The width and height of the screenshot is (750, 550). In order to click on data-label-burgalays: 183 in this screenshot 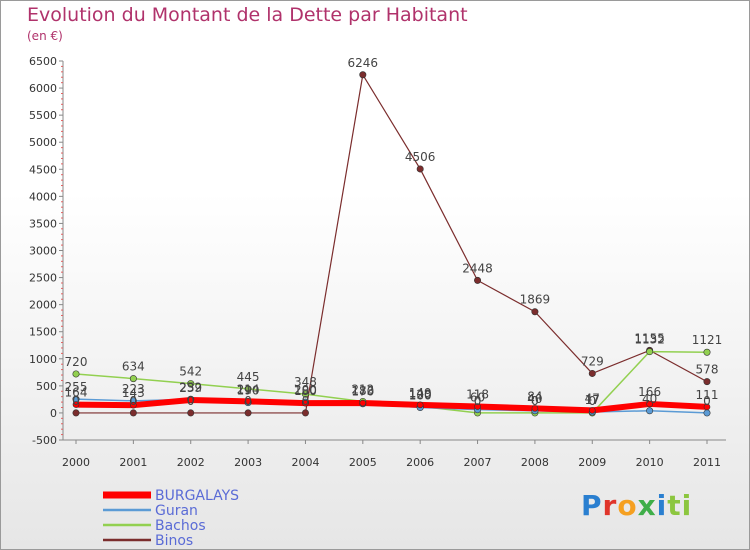, I will do `click(362, 391)`.